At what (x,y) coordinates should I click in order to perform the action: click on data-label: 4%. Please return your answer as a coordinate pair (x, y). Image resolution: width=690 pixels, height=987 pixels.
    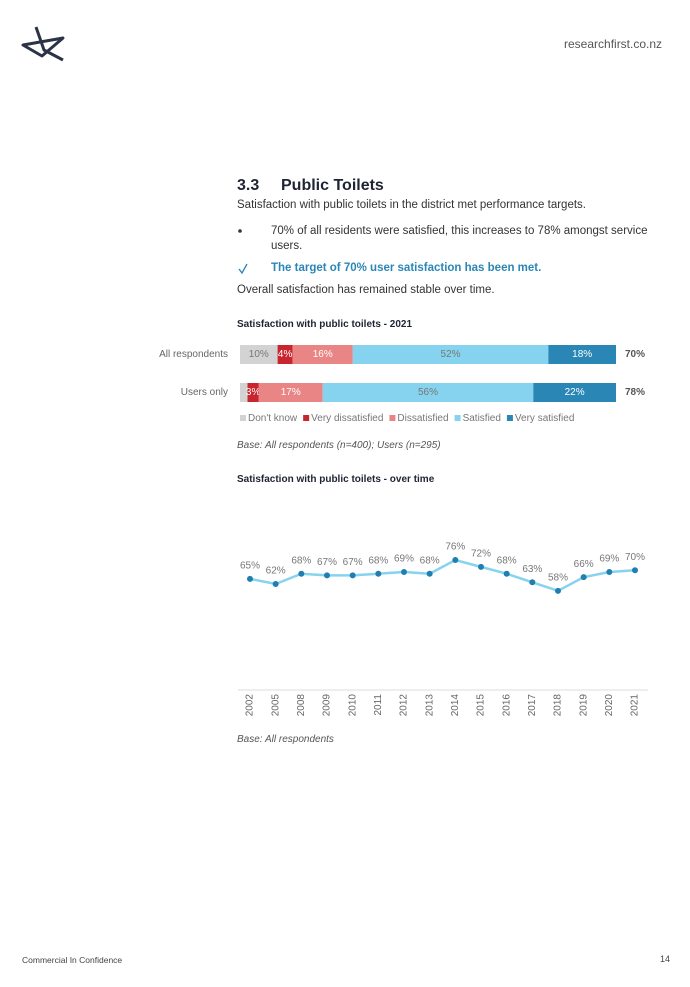
    Looking at the image, I should click on (285, 354).